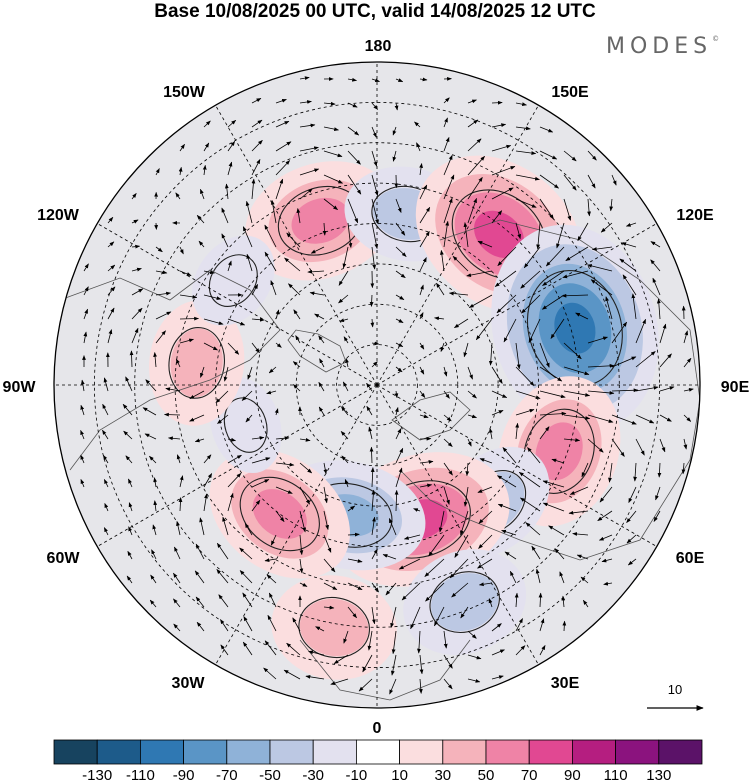  Describe the element at coordinates (565, 683) in the screenshot. I see `lon-label-30e: 30E` at that location.